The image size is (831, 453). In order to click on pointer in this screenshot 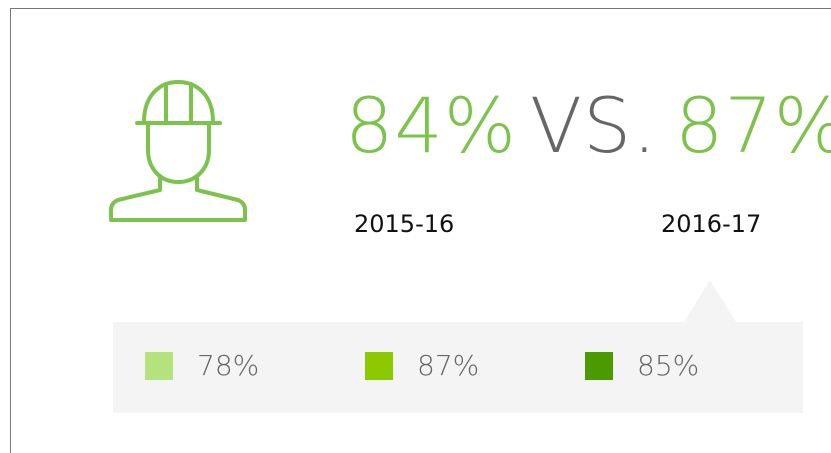, I will do `click(710, 301)`.